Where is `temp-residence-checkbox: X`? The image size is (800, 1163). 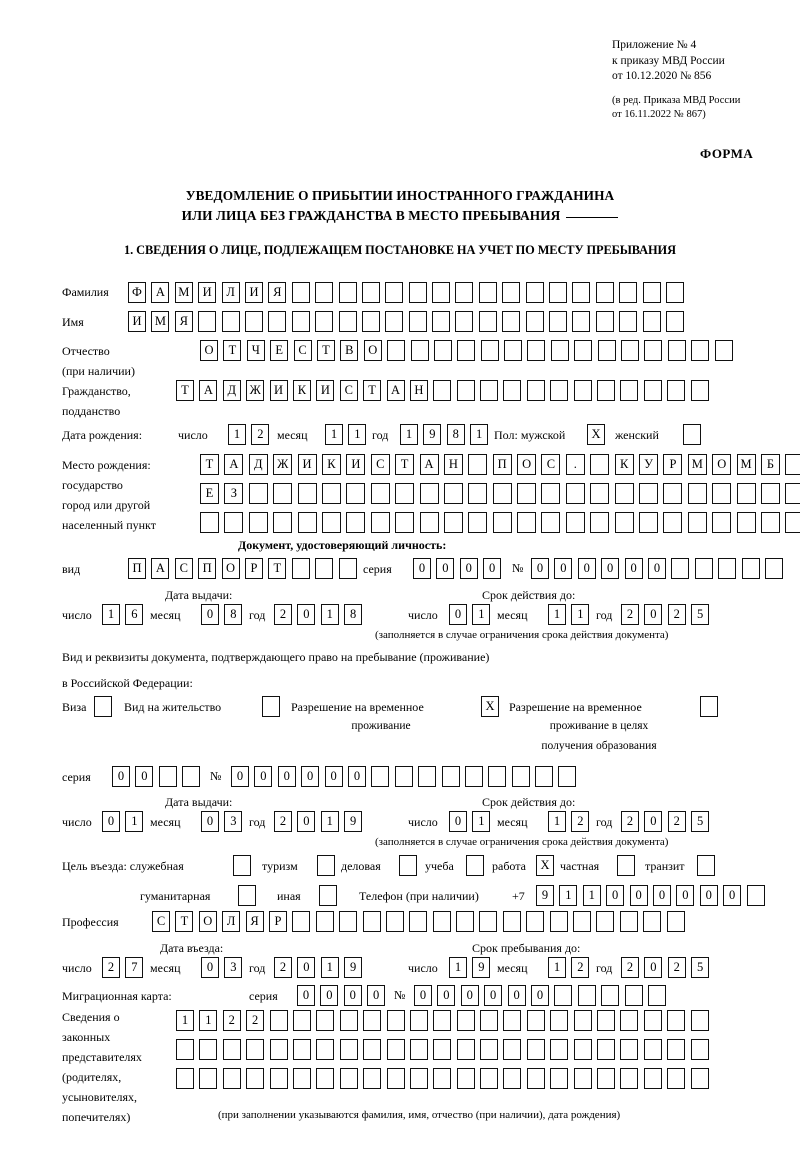
temp-residence-checkbox: X is located at coordinates (490, 706).